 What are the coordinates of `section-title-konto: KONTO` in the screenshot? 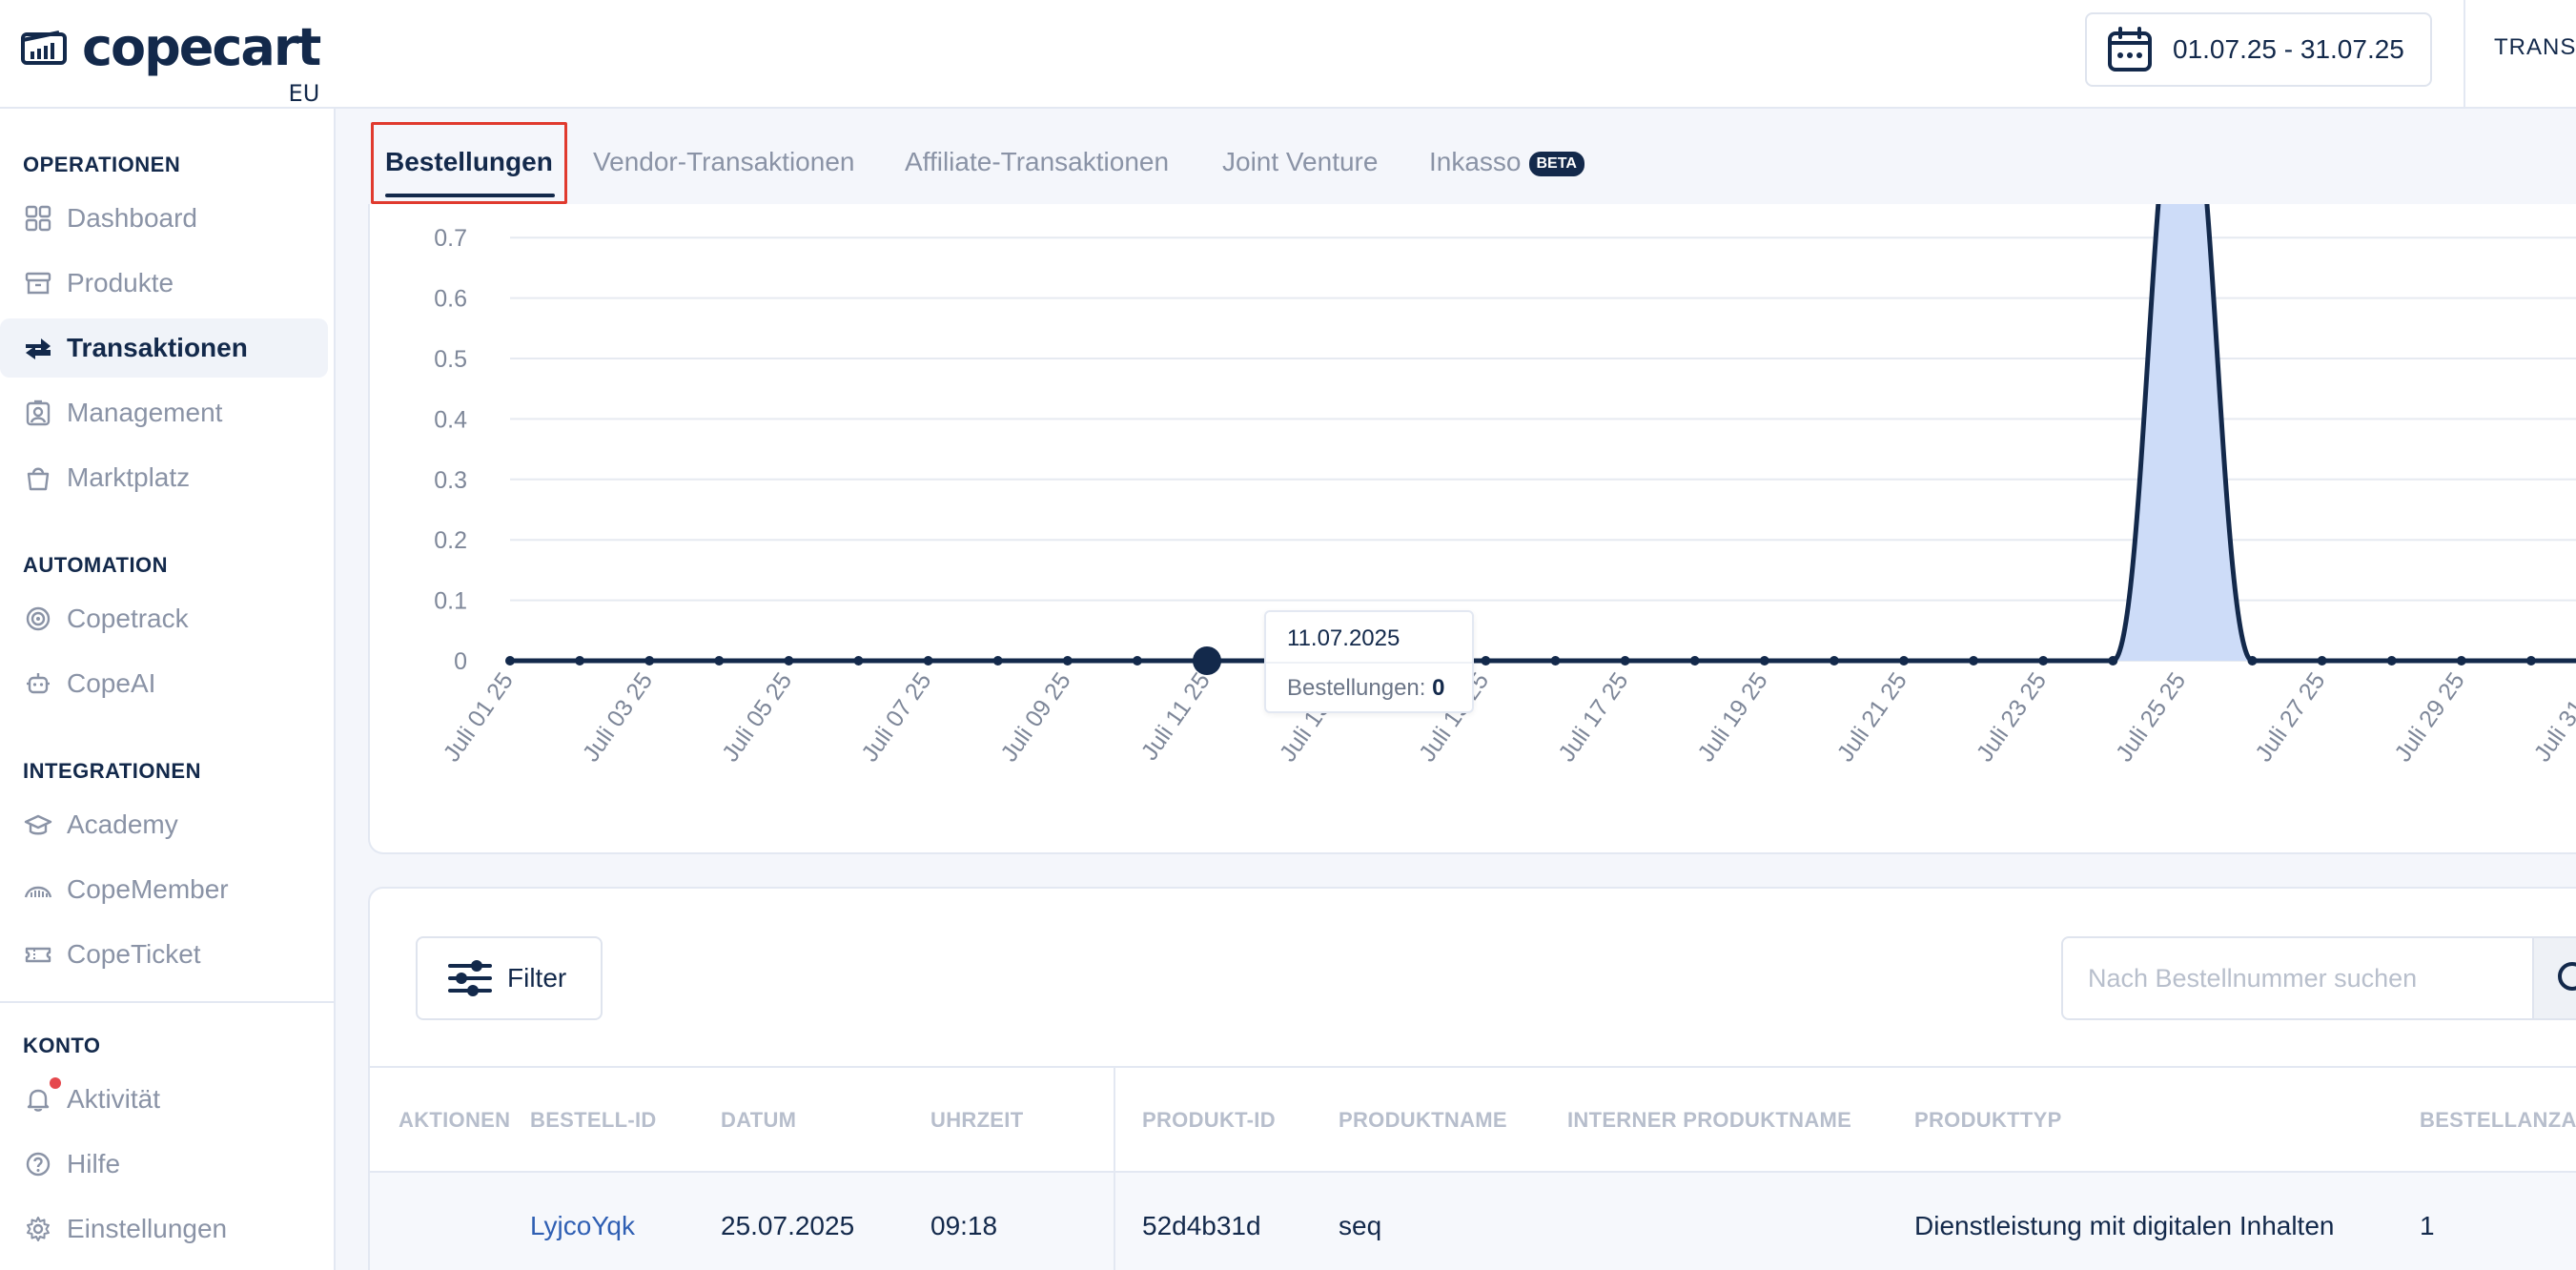 It's located at (62, 1045).